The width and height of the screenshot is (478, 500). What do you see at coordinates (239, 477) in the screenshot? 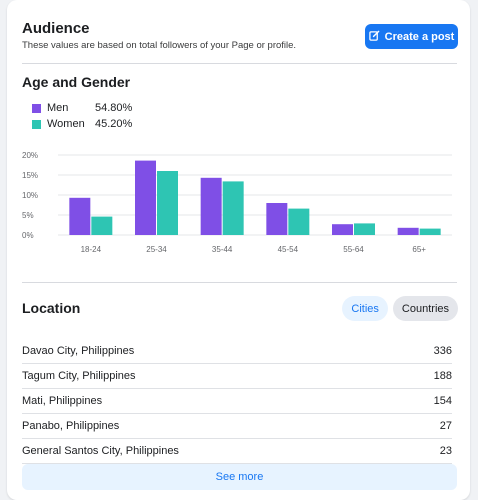
I see `see-more-button: See more` at bounding box center [239, 477].